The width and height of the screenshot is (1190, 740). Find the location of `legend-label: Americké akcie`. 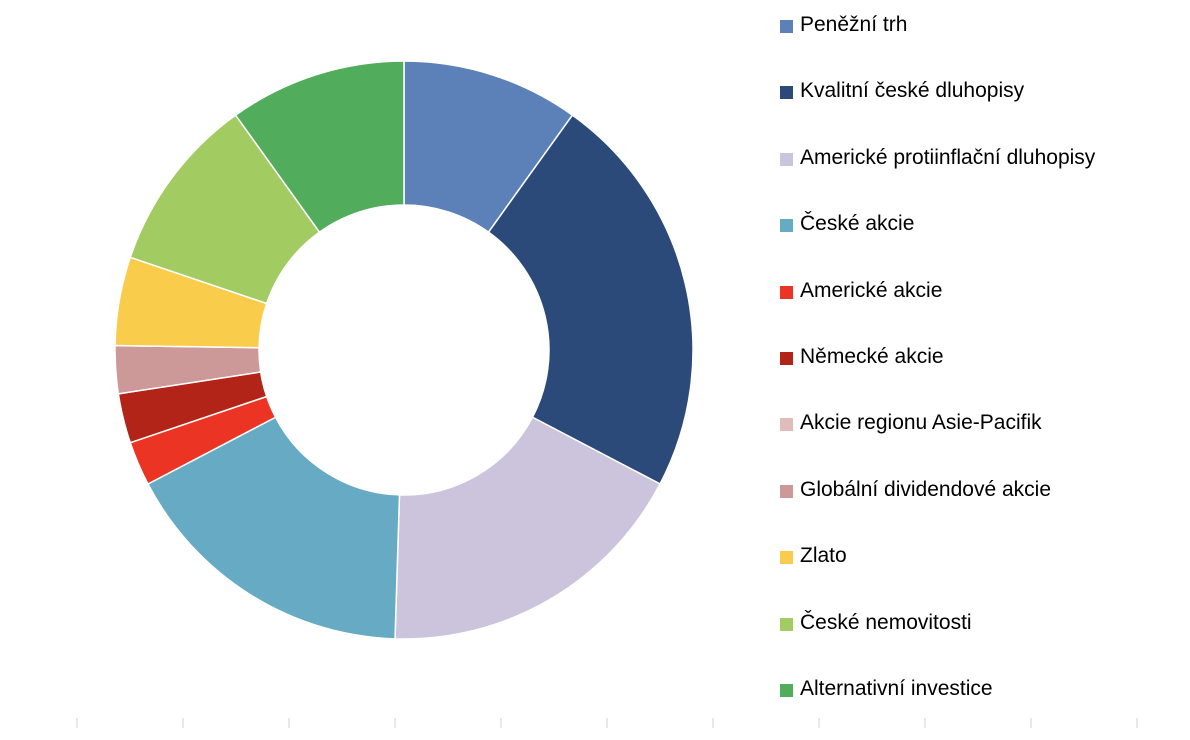

legend-label: Americké akcie is located at coordinates (871, 290).